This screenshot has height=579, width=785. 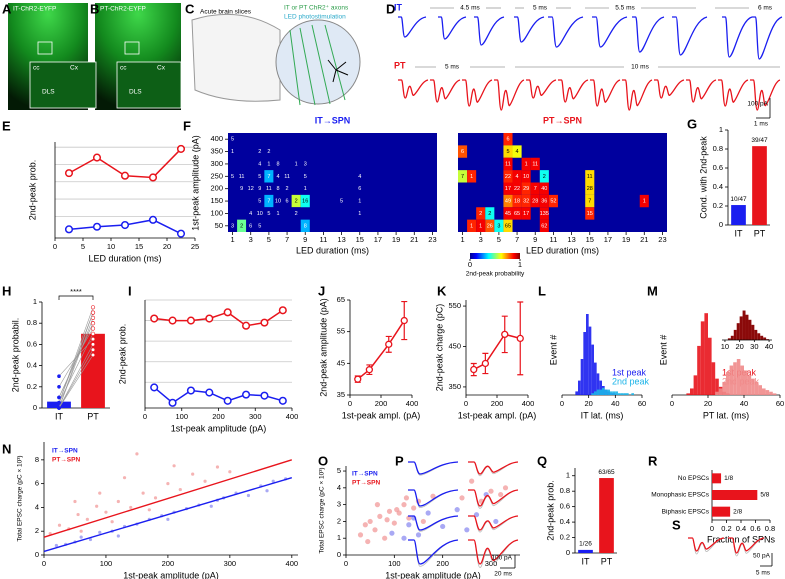 I want to click on y-tick-label: 2, so click(x=339, y=520).